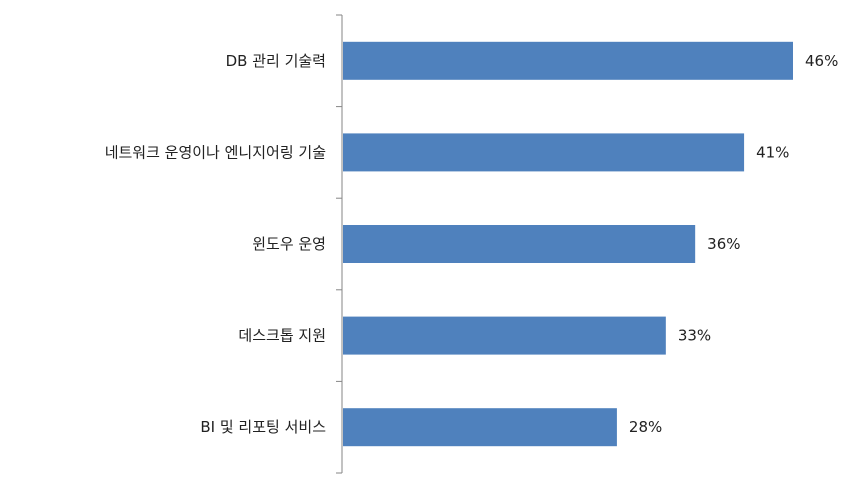 Image resolution: width=846 pixels, height=484 pixels. Describe the element at coordinates (263, 427) in the screenshot. I see `category-label: BI 및 리포팅 서비스` at that location.